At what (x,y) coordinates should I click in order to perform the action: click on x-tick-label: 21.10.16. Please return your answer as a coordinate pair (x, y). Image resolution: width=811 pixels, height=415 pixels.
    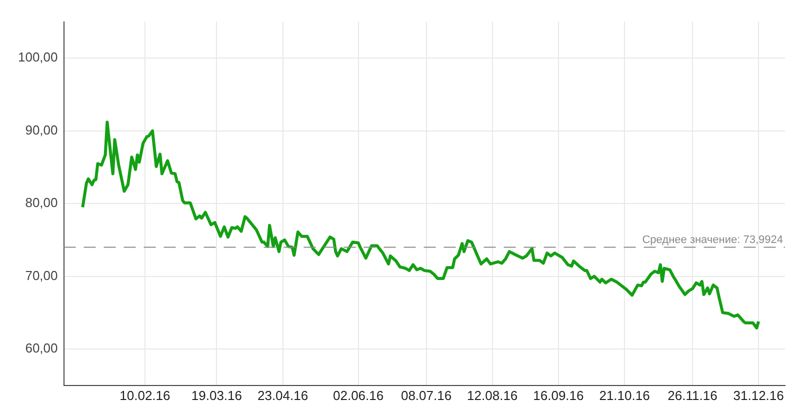
    Looking at the image, I should click on (624, 395).